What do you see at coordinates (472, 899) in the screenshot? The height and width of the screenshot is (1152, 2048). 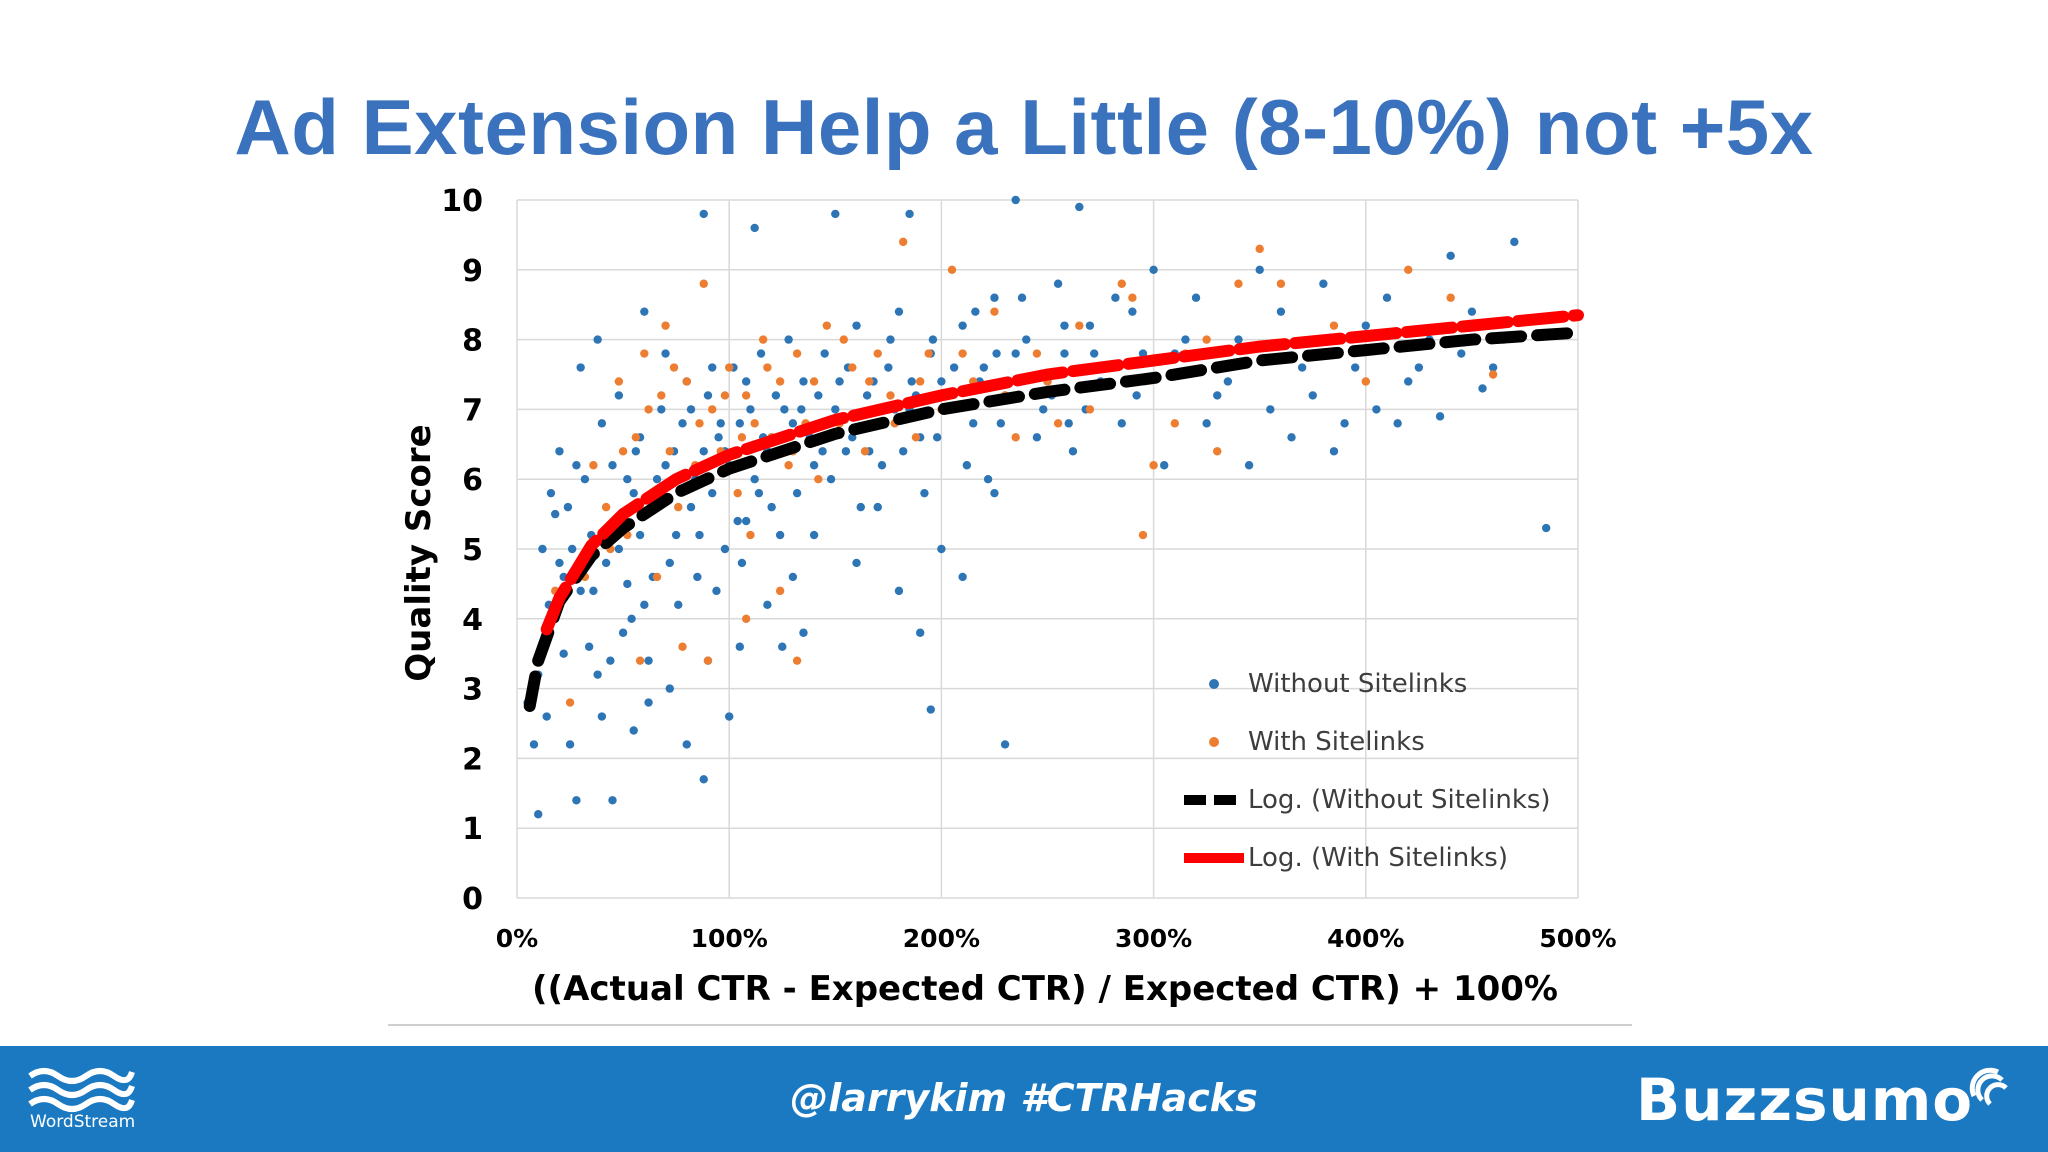 I see `y-tick-label: 0` at bounding box center [472, 899].